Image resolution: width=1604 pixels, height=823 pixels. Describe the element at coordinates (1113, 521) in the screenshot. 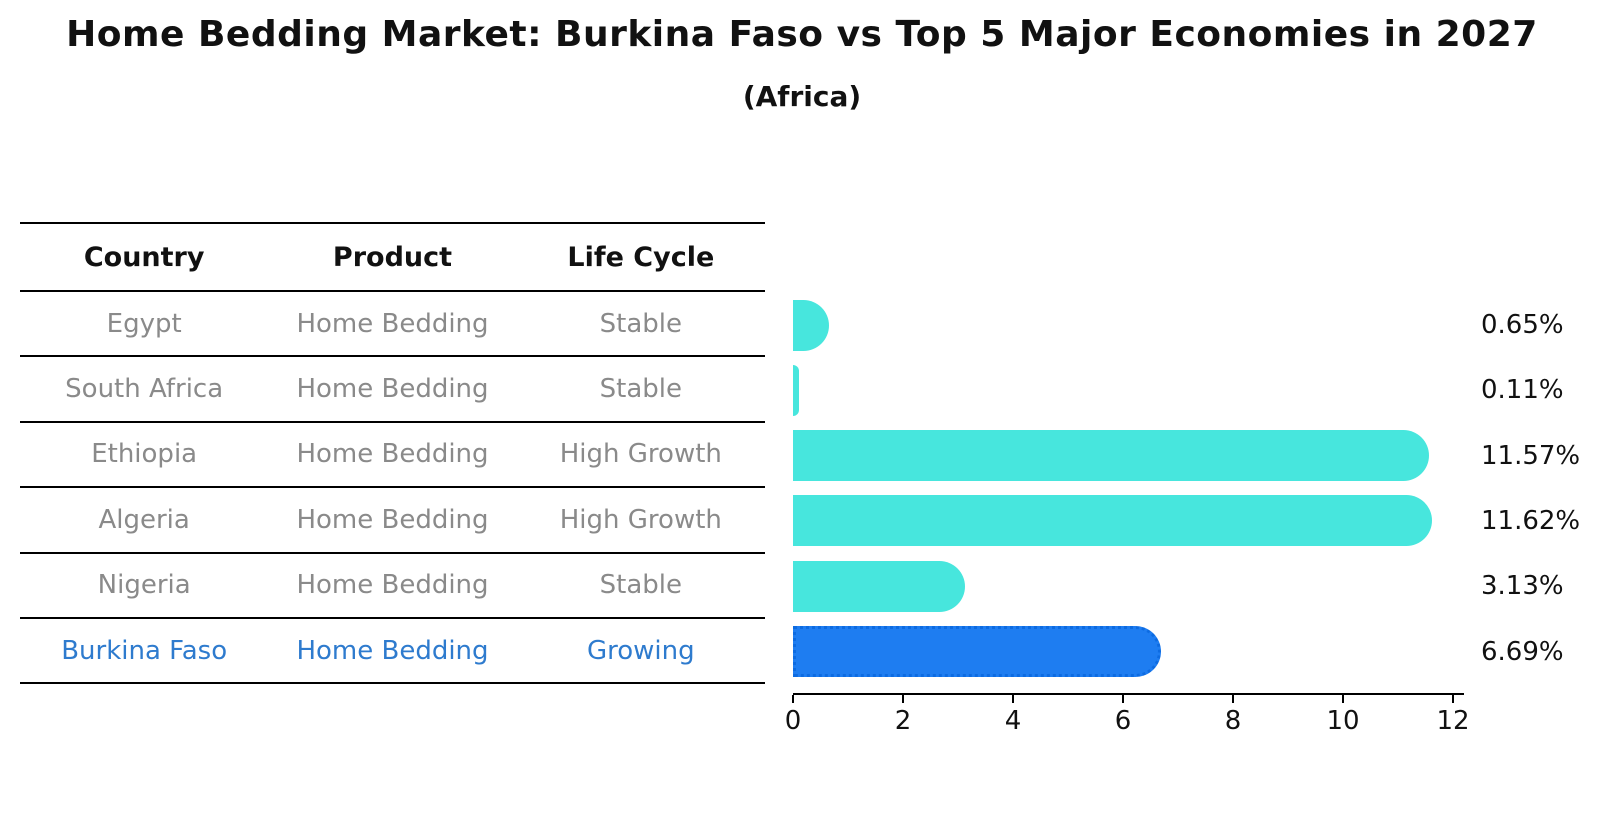

I see `bar-algeria` at that location.